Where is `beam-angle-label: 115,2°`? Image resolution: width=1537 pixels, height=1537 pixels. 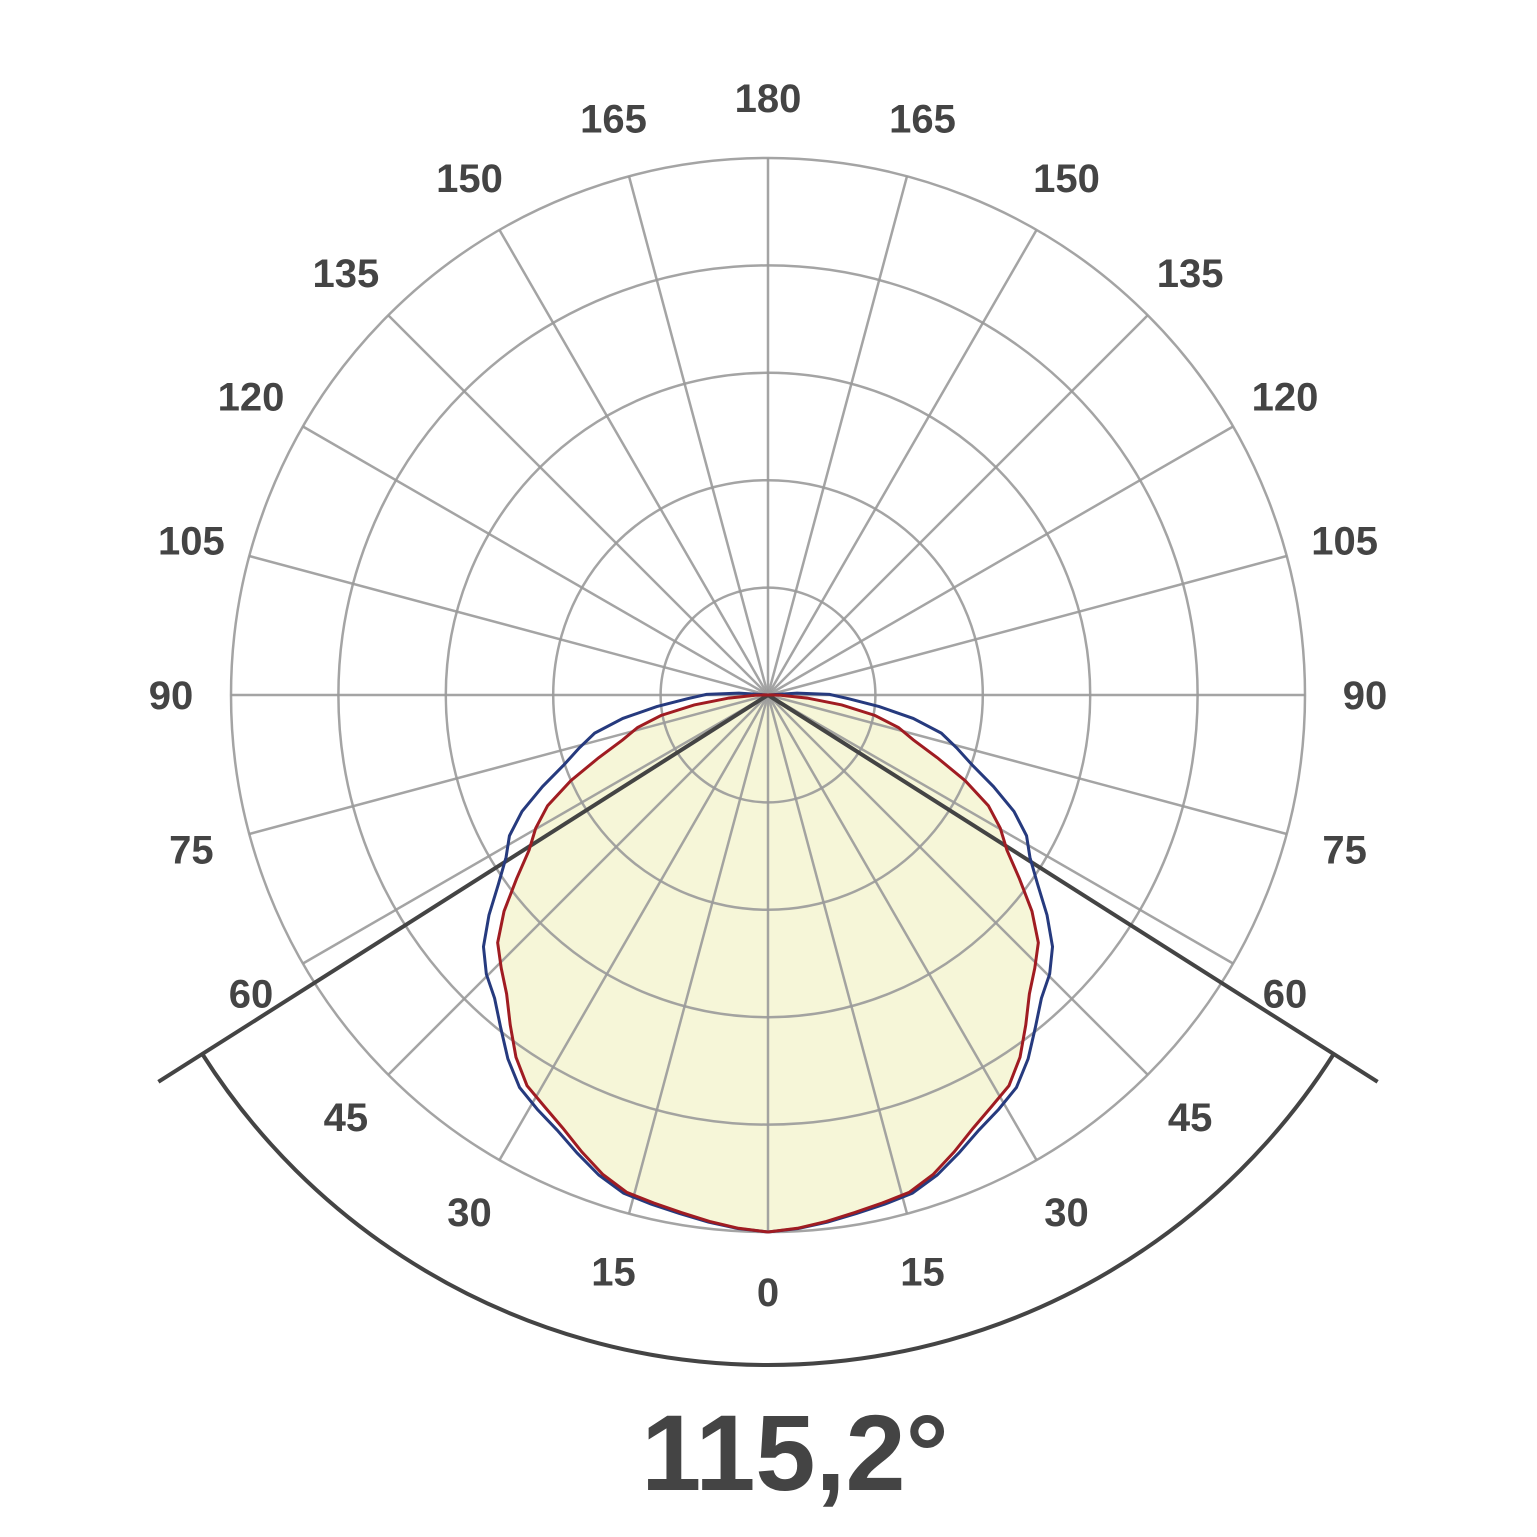 beam-angle-label: 115,2° is located at coordinates (795, 1452).